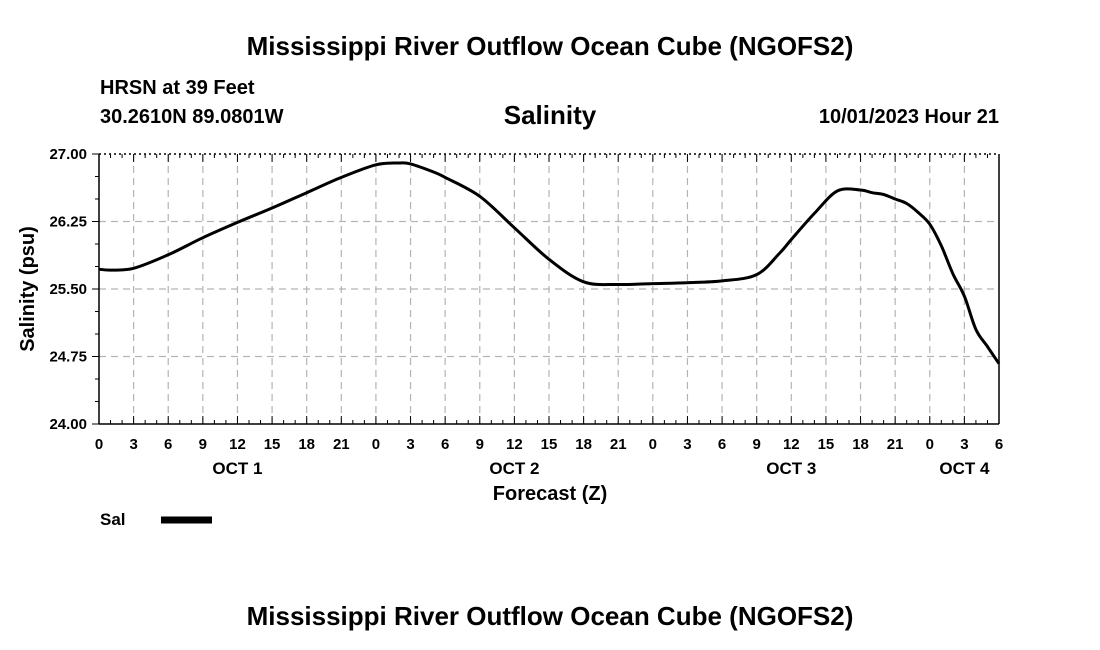 The width and height of the screenshot is (1100, 650). I want to click on y-axis-label: Salinity (psu), so click(28, 289).